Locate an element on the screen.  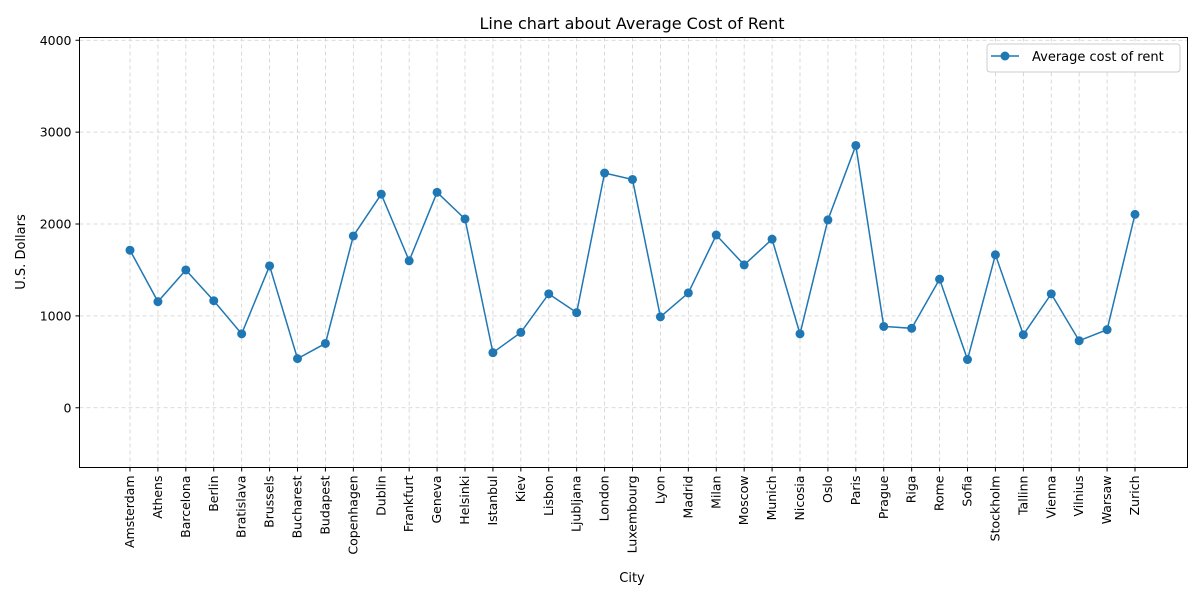
data-point-warsaw is located at coordinates (1107, 330).